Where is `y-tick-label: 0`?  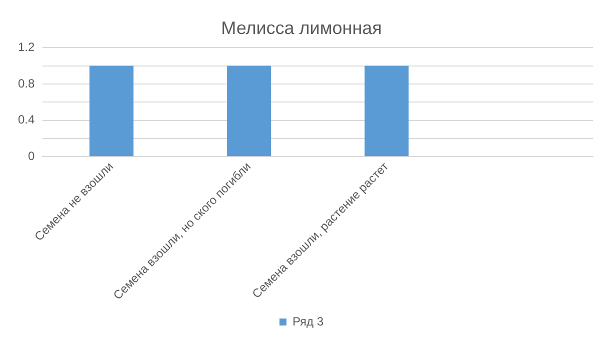 y-tick-label: 0 is located at coordinates (31, 155).